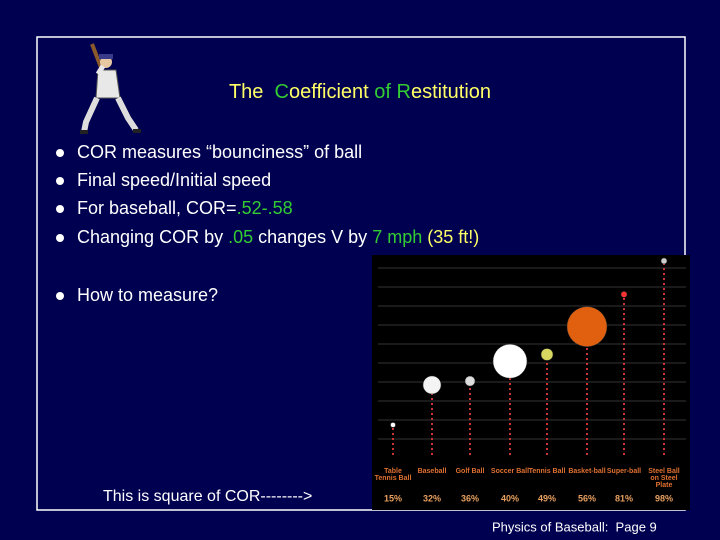 The width and height of the screenshot is (720, 540). I want to click on category-label: Tennis Ball, so click(547, 471).